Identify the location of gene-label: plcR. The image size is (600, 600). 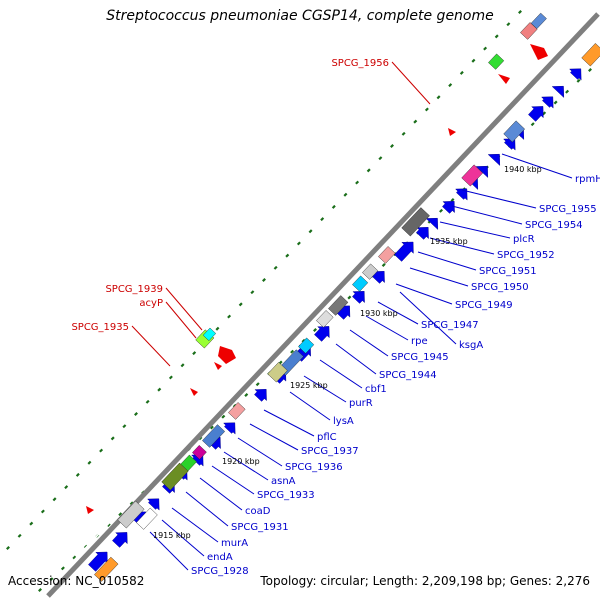
(524, 239).